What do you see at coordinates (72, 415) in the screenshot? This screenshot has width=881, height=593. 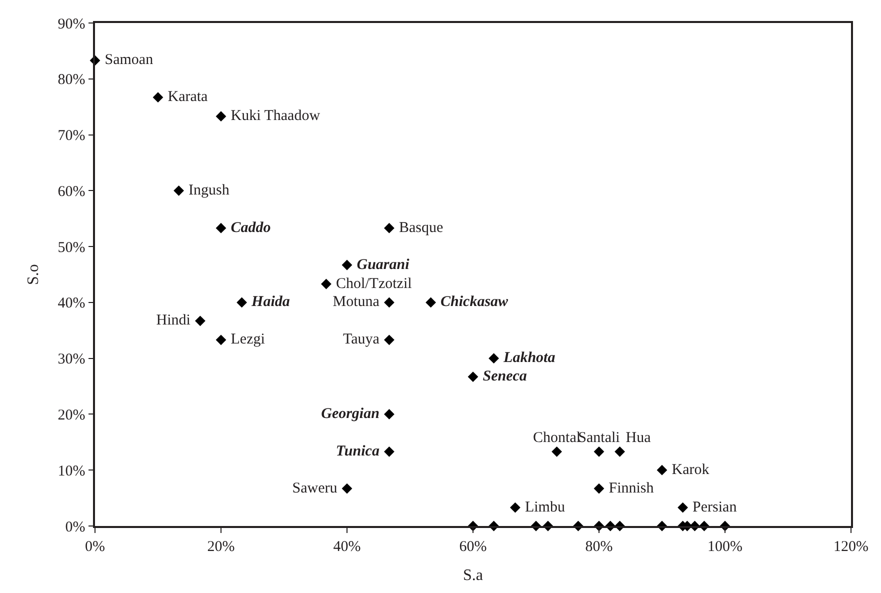 I see `y-tick-label: 20%` at bounding box center [72, 415].